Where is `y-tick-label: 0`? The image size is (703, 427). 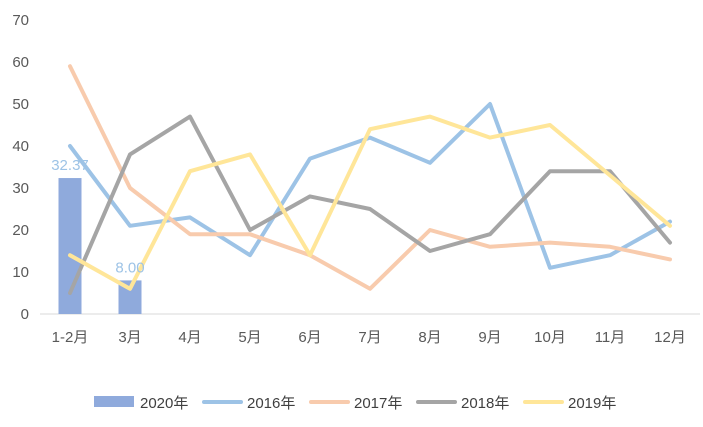
y-tick-label: 0 is located at coordinates (25, 314).